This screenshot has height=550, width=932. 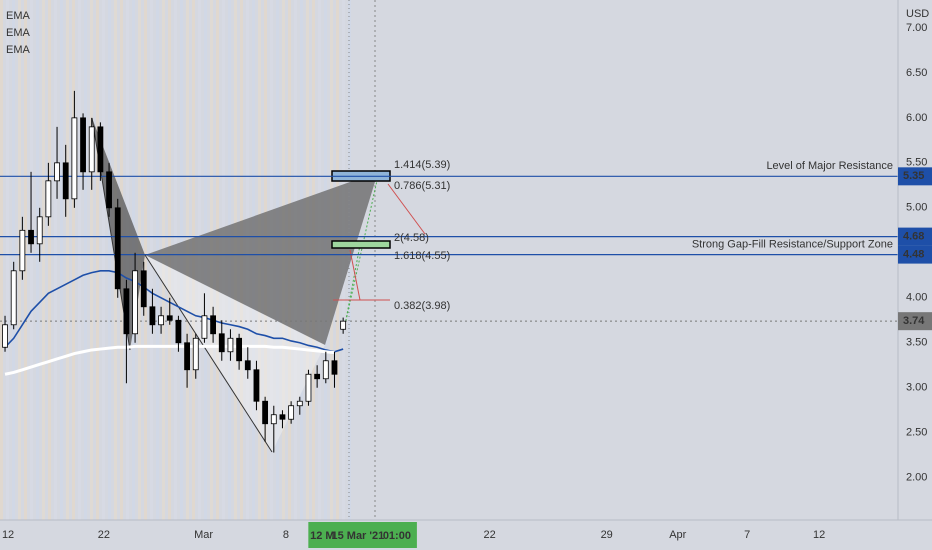 What do you see at coordinates (422, 306) in the screenshot?
I see `fib-label: 0.382(3.98)` at bounding box center [422, 306].